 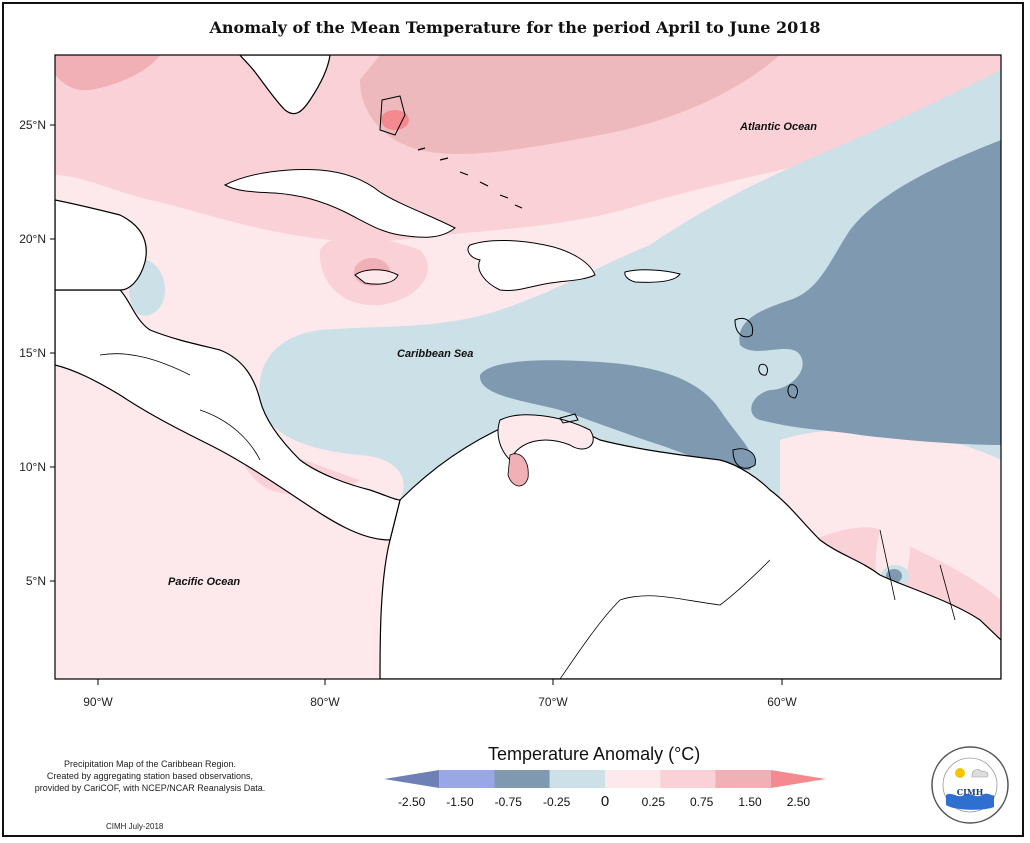 What do you see at coordinates (32, 239) in the screenshot?
I see `lat-label: 20°N` at bounding box center [32, 239].